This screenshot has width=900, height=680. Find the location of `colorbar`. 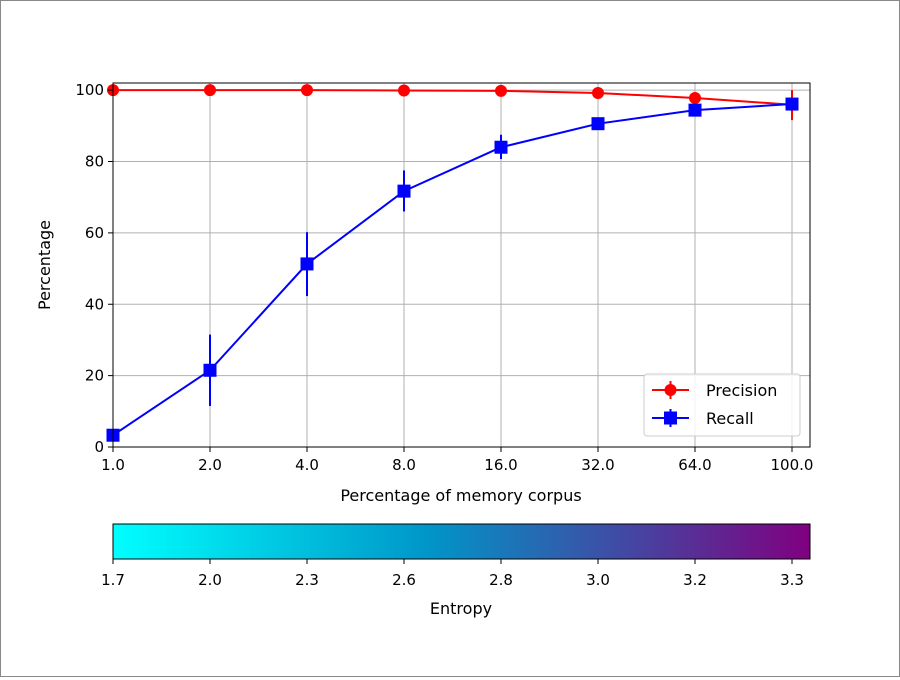

colorbar is located at coordinates (461, 541).